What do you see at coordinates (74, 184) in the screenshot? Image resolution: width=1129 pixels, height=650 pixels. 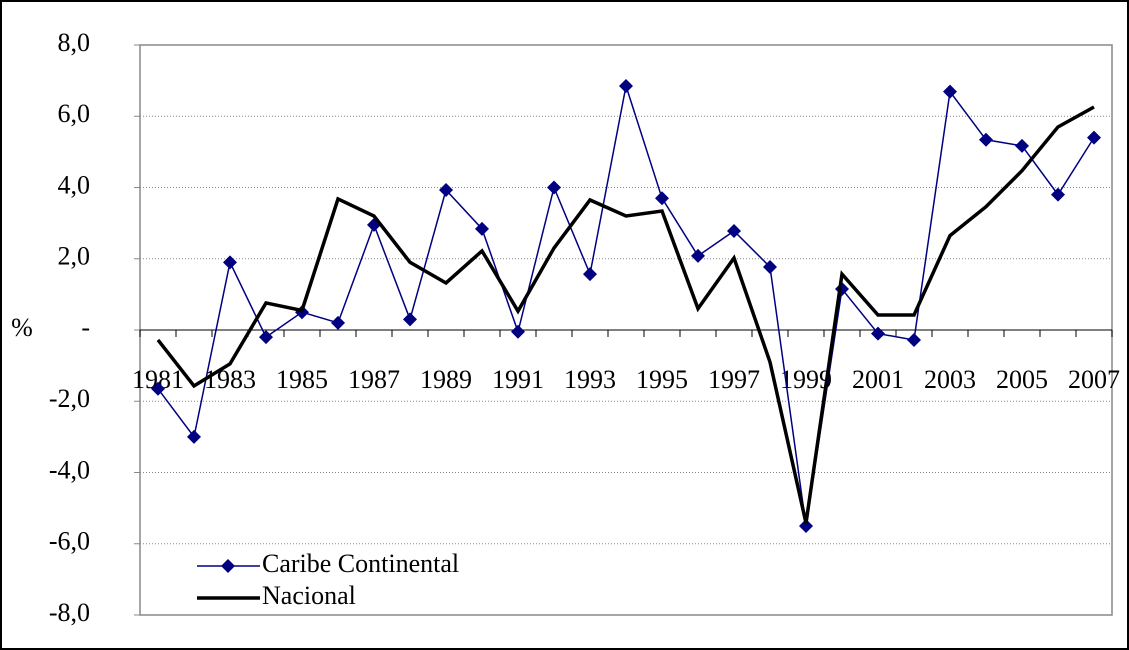 I see `y-tick-label: 4,0` at bounding box center [74, 184].